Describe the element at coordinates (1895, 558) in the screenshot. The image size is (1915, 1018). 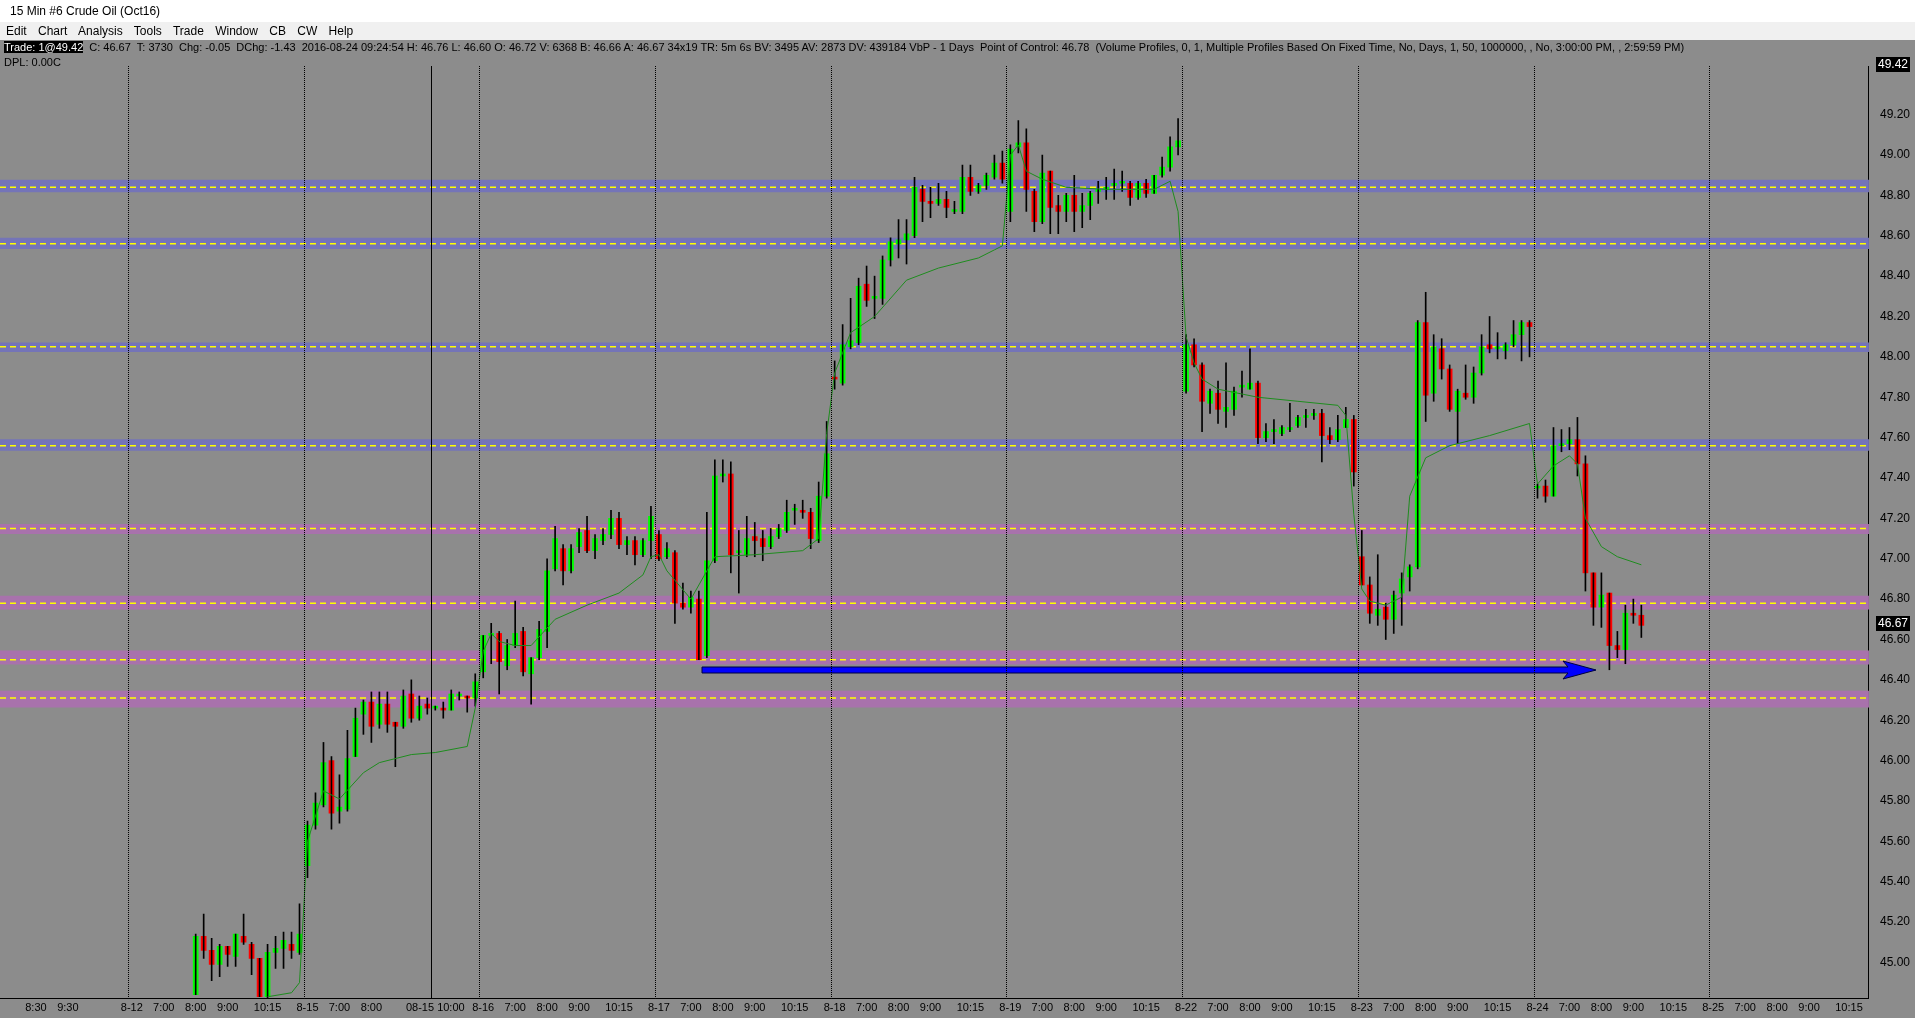
I see `y-tick-label: 47.00` at that location.